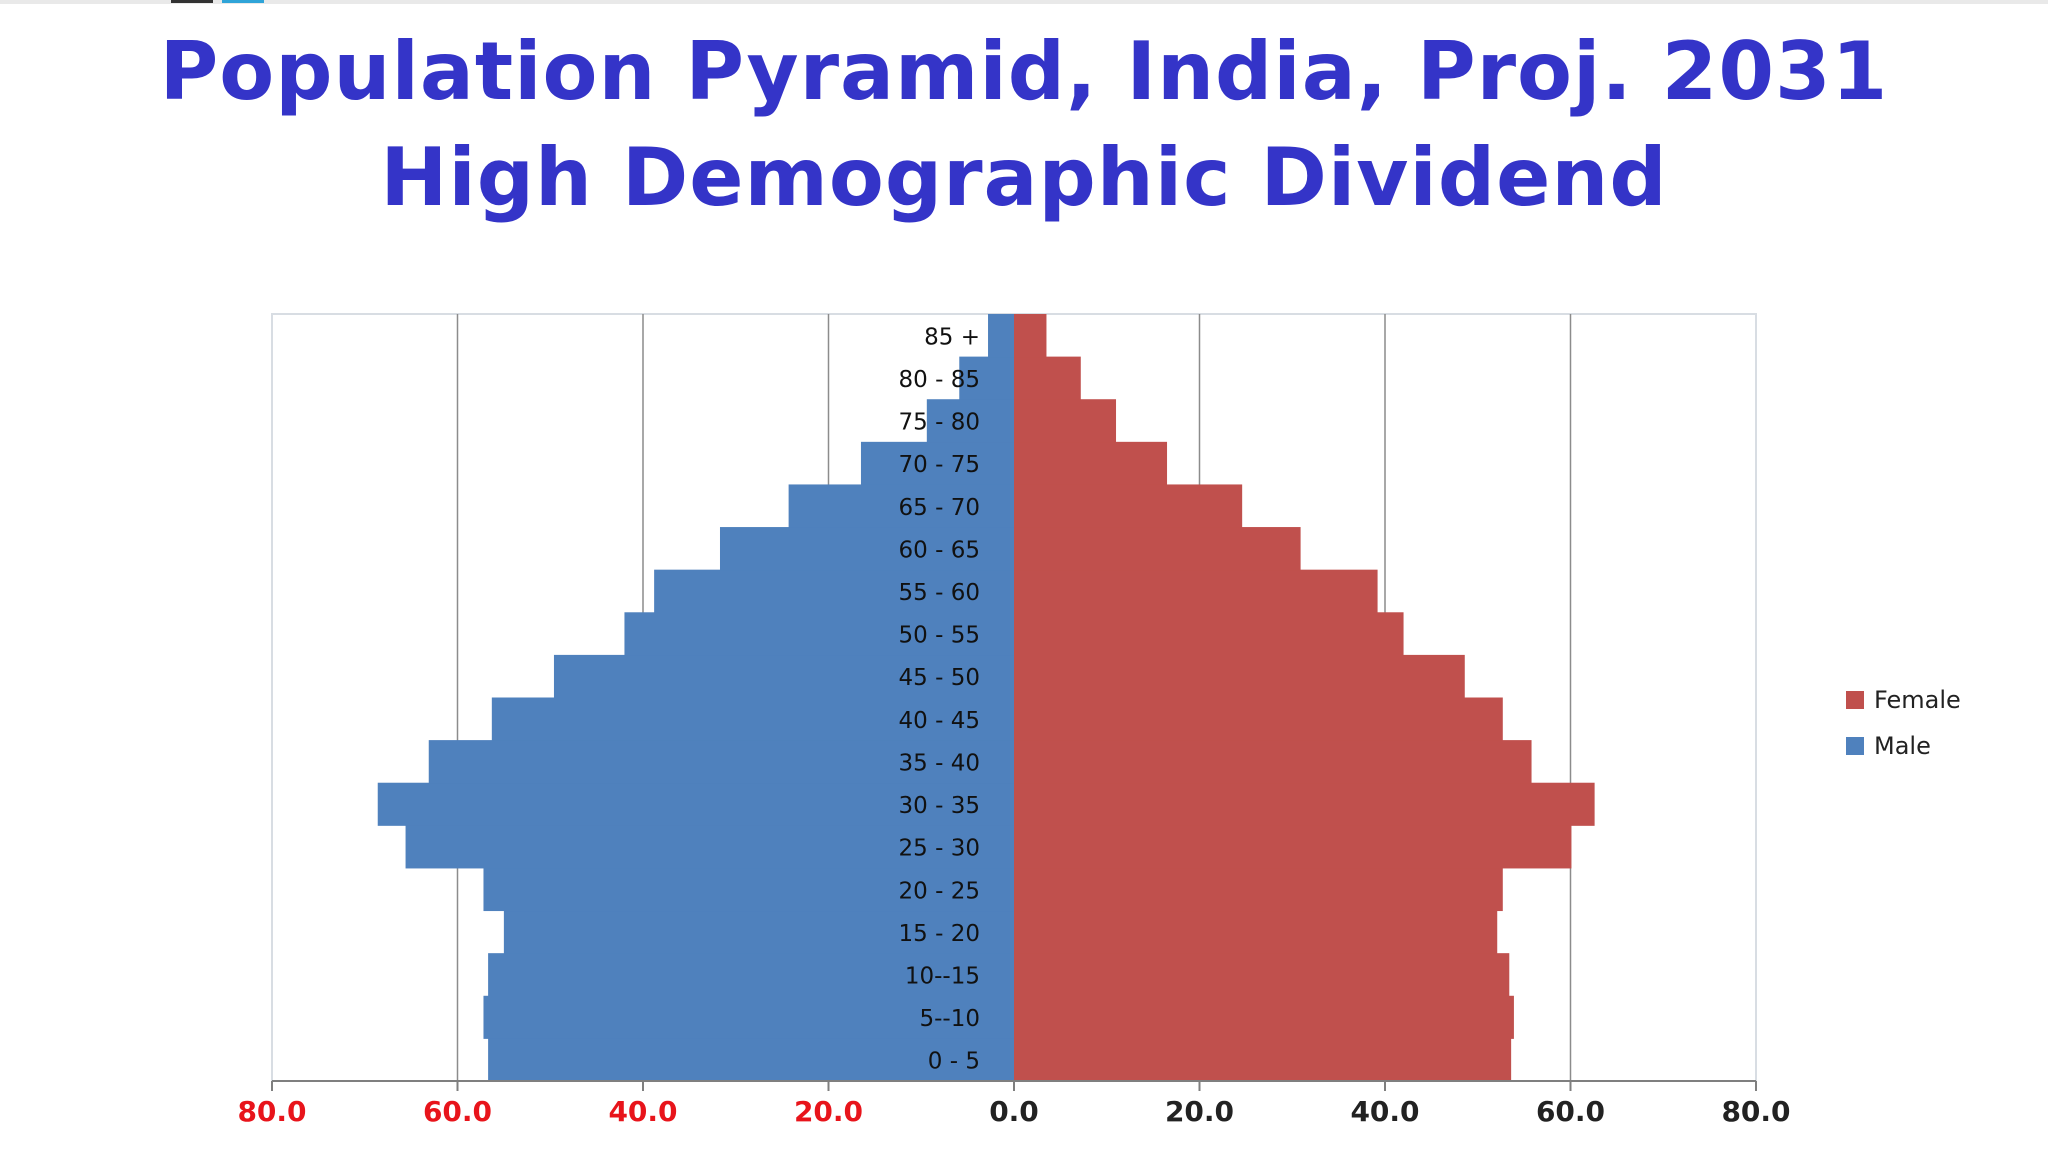 This screenshot has height=1152, width=2048. Describe the element at coordinates (1014, 1111) in the screenshot. I see `x-tick-label: 0.0` at that location.